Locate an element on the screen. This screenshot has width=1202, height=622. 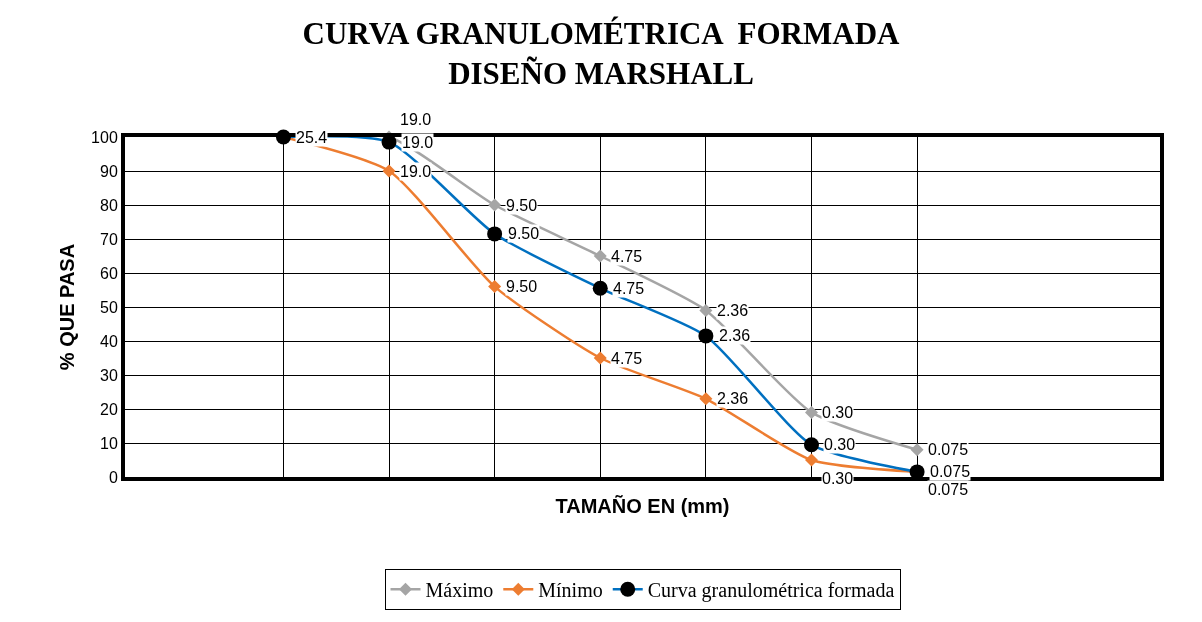
y-axis-title: % QUE PASA is located at coordinates (67, 307).